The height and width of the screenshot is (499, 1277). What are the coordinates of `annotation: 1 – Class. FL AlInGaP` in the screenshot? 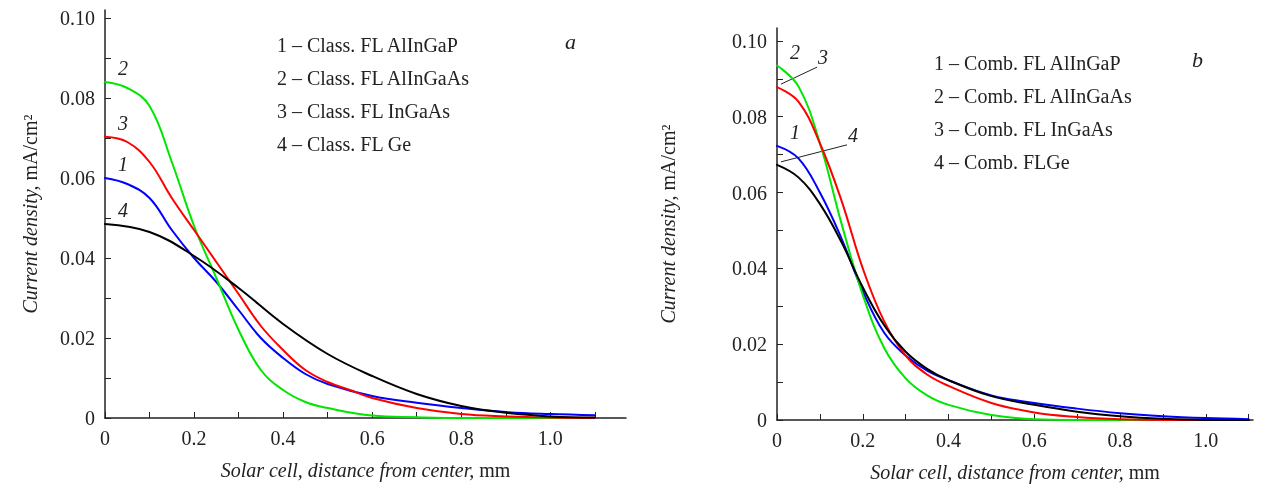 It's located at (367, 45).